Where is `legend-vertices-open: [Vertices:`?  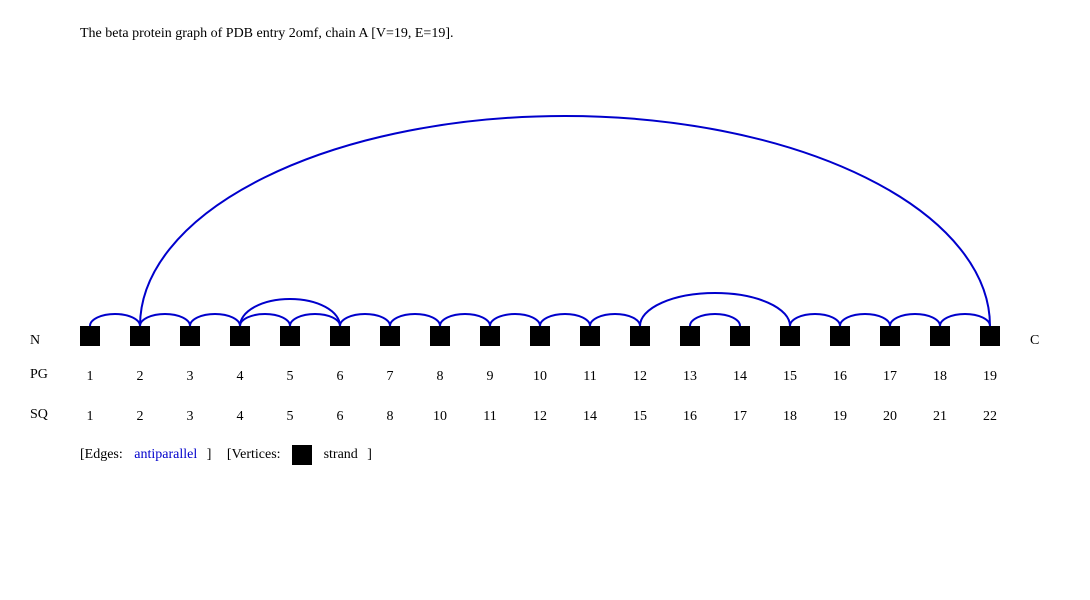 legend-vertices-open: [Vertices: is located at coordinates (253, 454).